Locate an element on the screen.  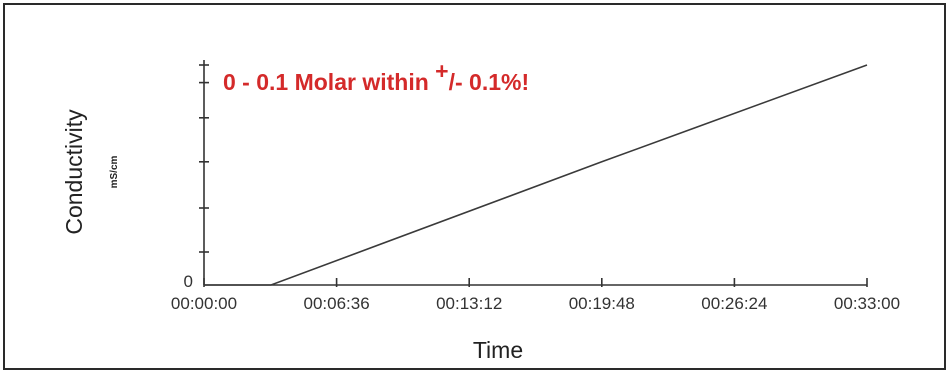
y-axis-label: Conductivity is located at coordinates (74, 172).